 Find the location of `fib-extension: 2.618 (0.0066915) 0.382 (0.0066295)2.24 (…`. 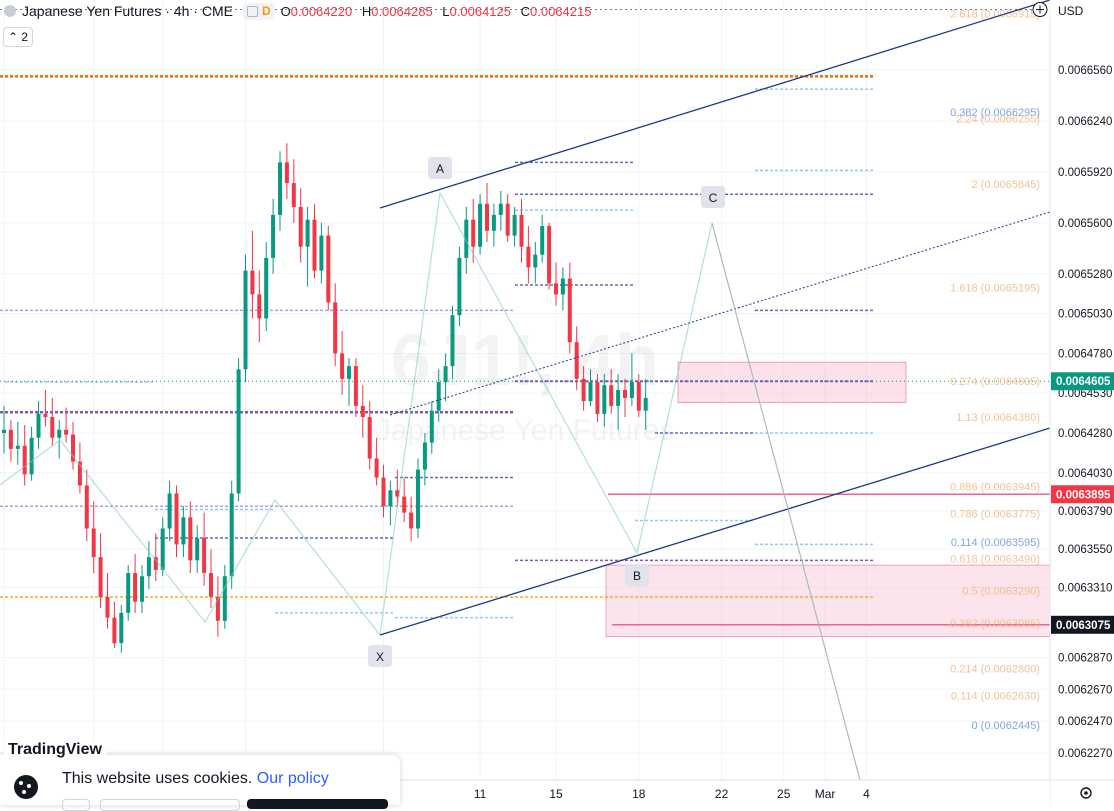

fib-extension: 2.618 (0.0066915) 0.382 (0.0066295)2.24 (… is located at coordinates (995, 371).